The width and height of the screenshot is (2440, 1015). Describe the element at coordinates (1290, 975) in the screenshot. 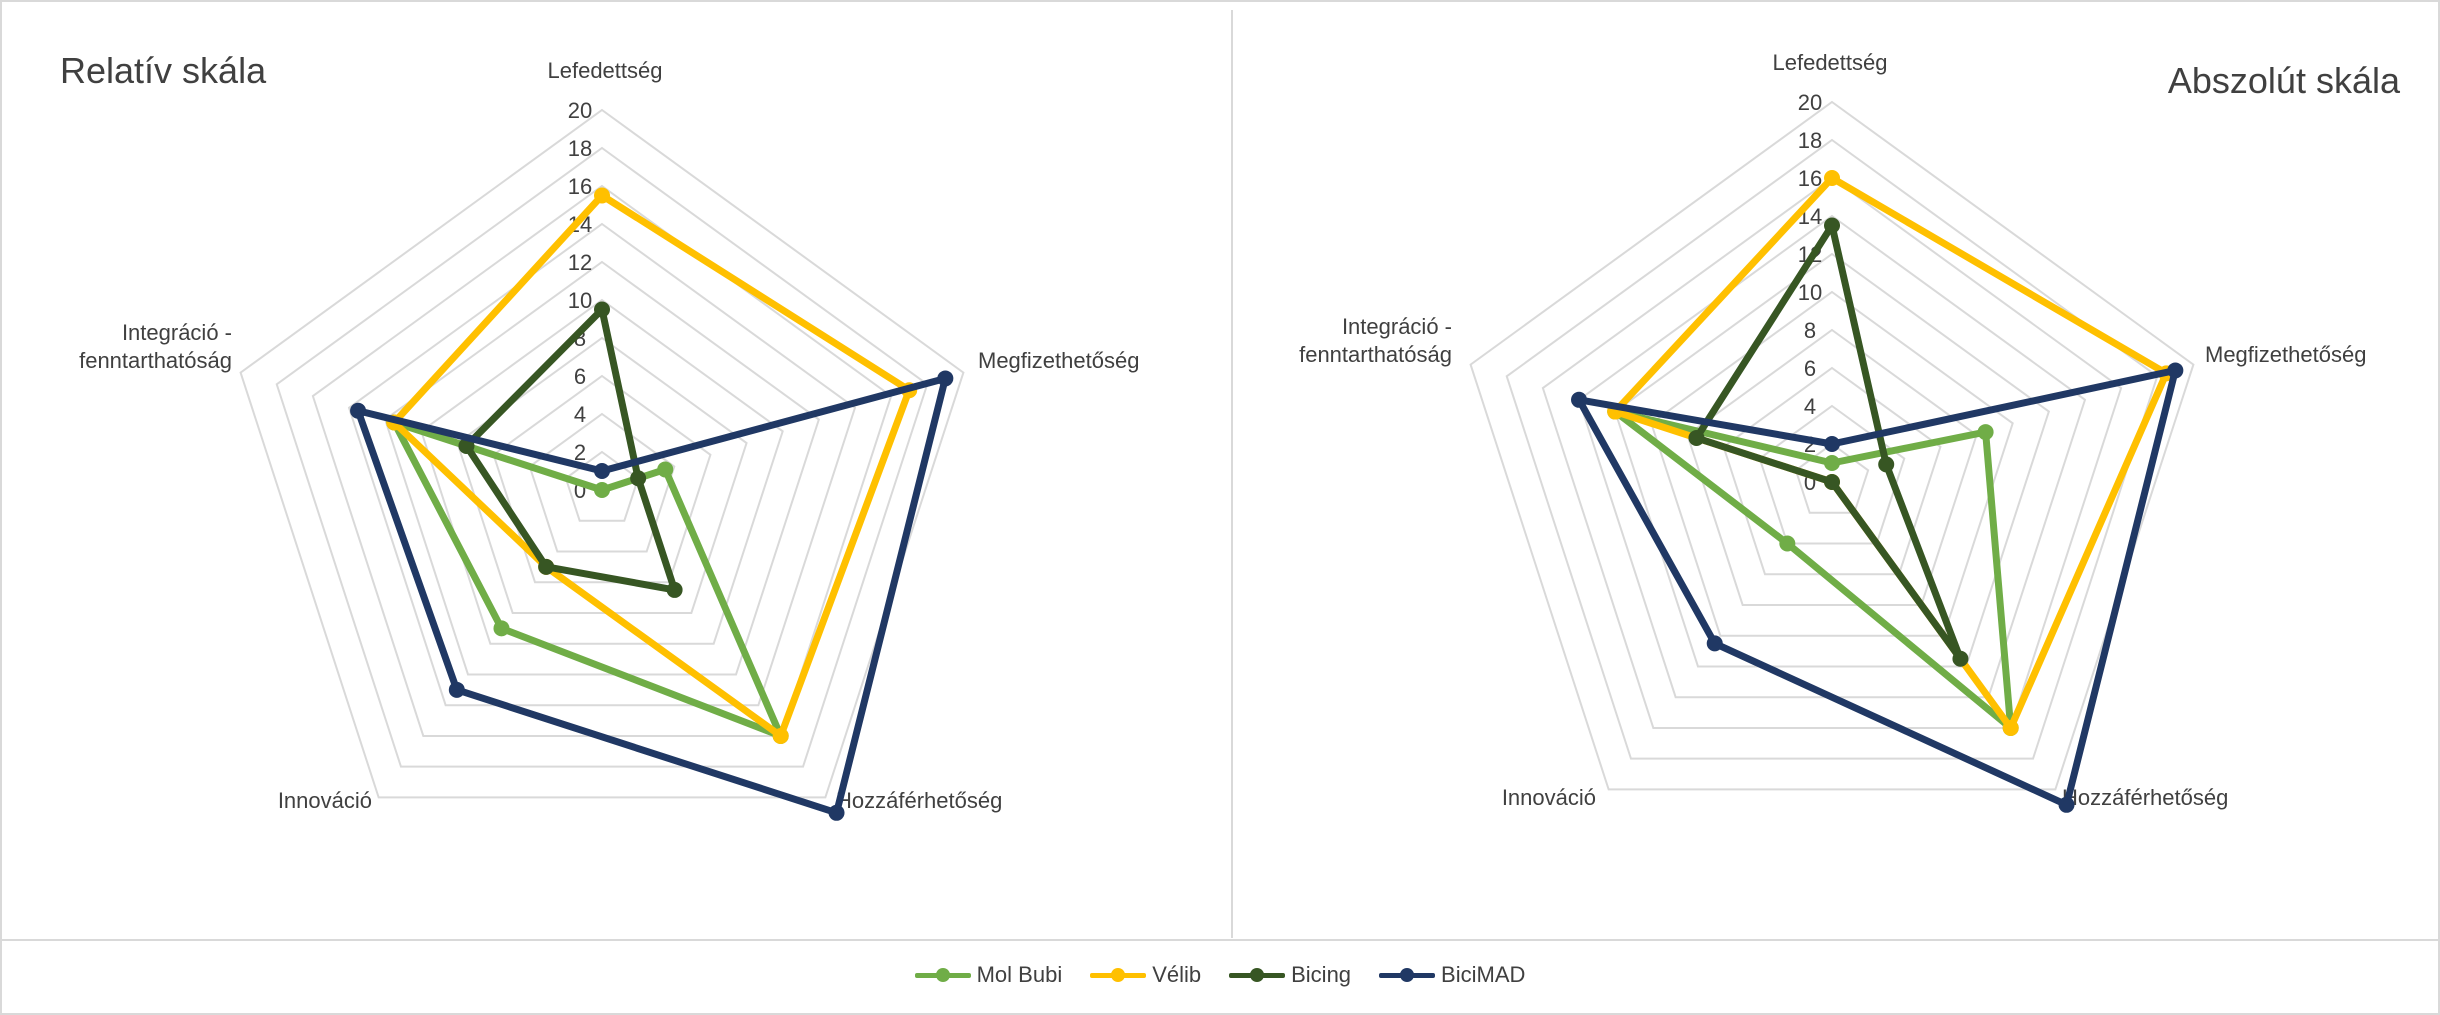

I see `legend-item-bicing: Bicing` at that location.